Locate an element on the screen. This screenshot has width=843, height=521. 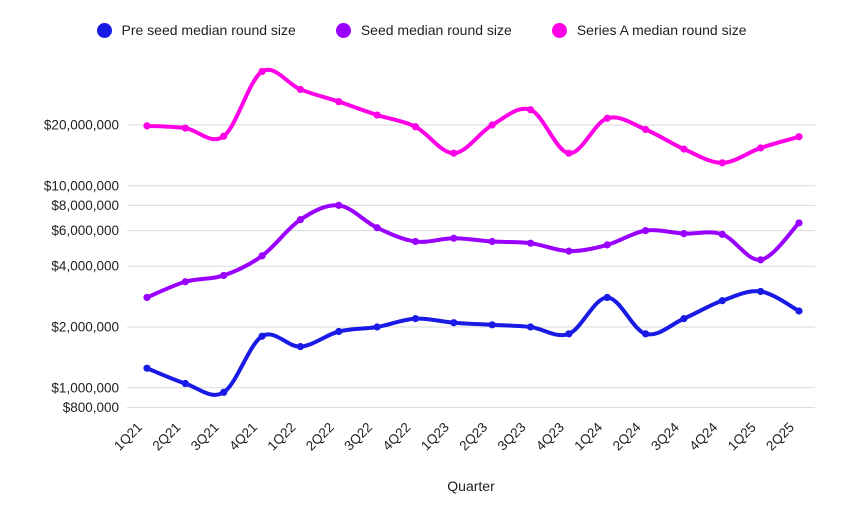
y-tick-label: $8,000,000 is located at coordinates (85, 205).